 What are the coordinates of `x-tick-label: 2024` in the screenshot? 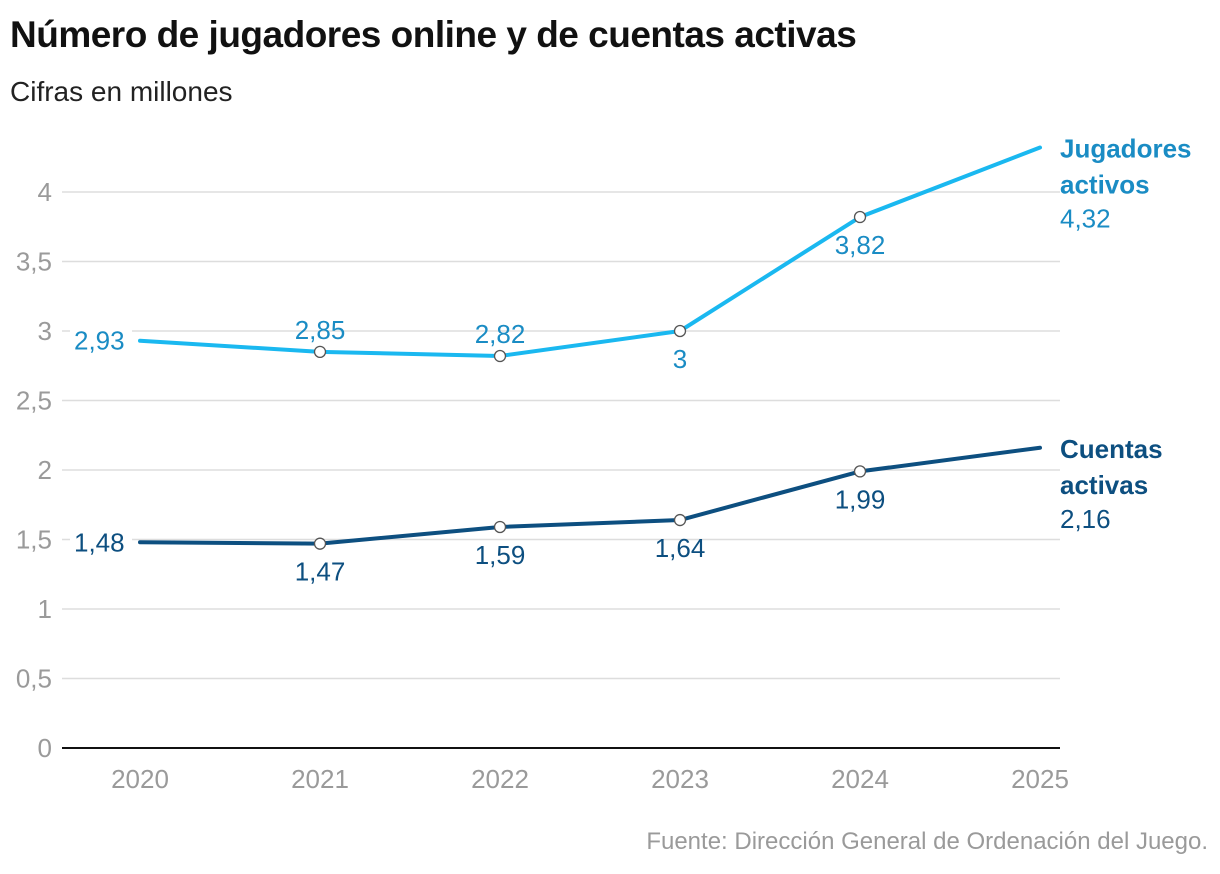 It's located at (860, 779).